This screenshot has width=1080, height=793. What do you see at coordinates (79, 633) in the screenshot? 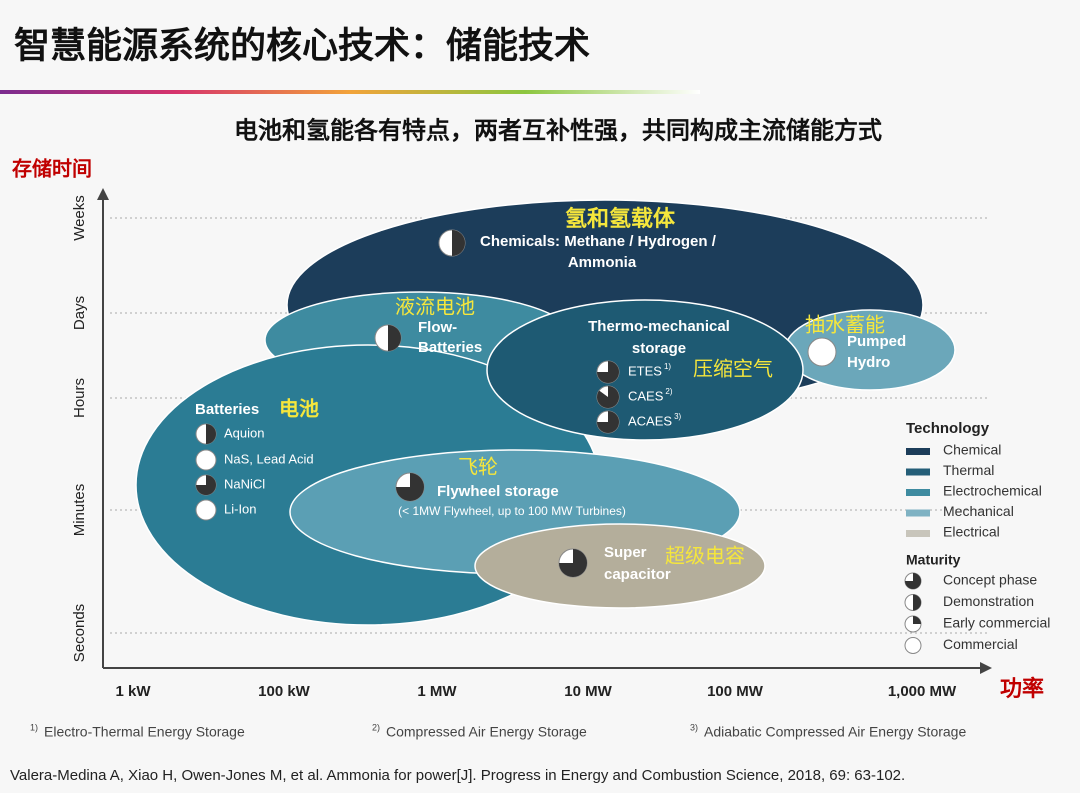
I see `y-tick-label: Seconds` at bounding box center [79, 633].